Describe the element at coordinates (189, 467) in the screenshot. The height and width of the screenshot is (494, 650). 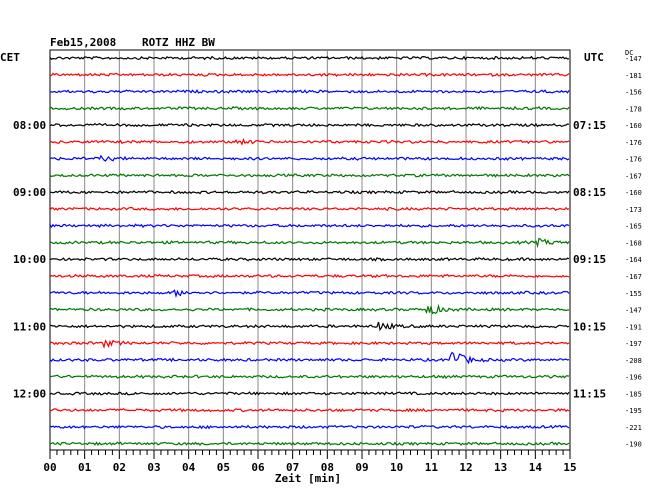
I see `x-tick-label: 04` at that location.